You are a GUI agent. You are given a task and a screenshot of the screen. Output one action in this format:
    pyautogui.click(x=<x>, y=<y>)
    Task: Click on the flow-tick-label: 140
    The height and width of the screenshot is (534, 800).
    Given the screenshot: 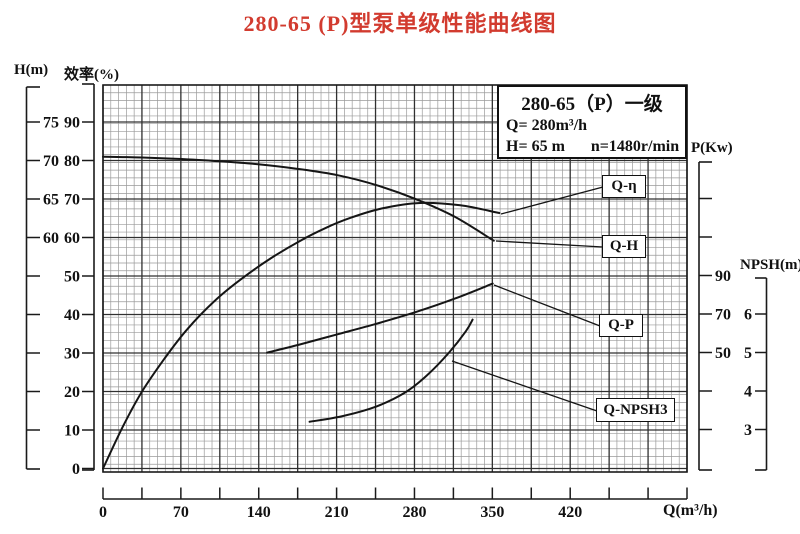 What is the action you would take?
    pyautogui.click(x=259, y=512)
    